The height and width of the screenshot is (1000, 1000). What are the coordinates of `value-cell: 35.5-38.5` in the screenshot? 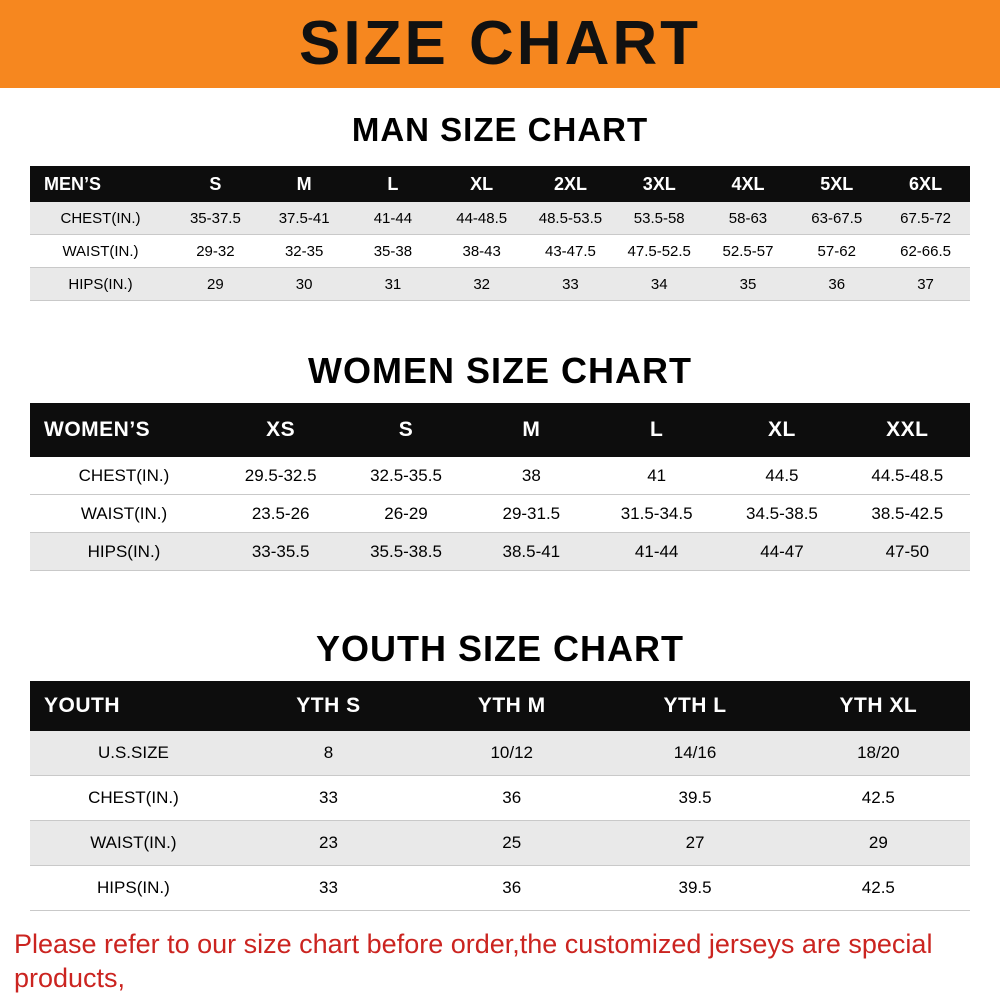 It's located at (406, 551).